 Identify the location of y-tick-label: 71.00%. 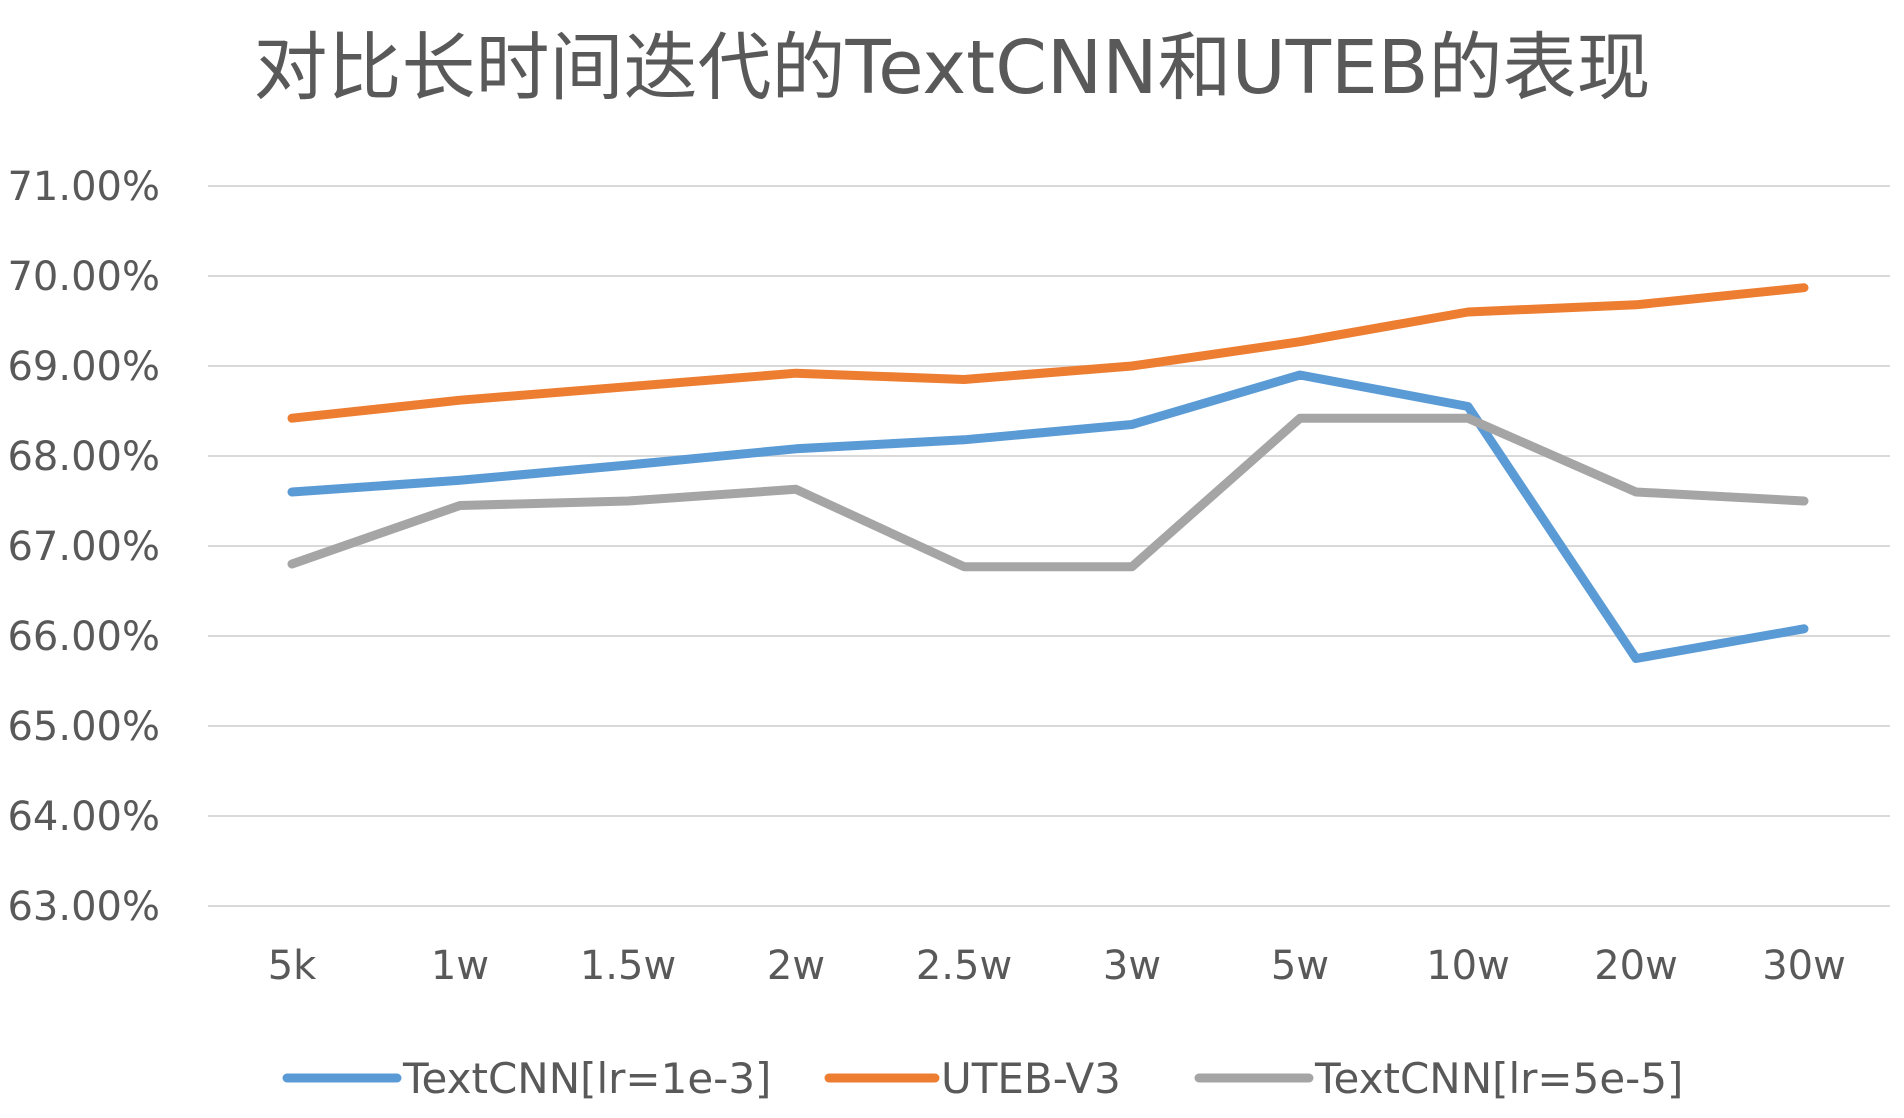
(83, 187).